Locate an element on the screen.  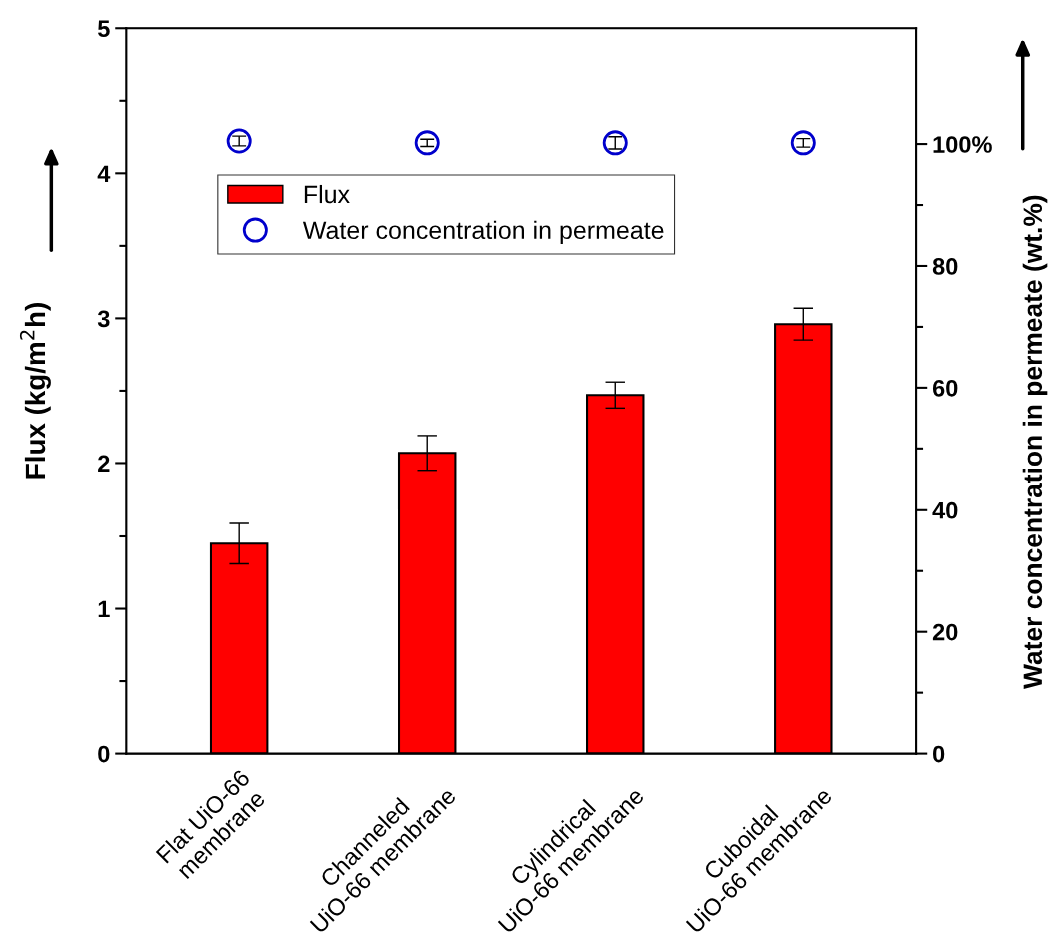
y-tick-label: 2 is located at coordinates (104, 464).